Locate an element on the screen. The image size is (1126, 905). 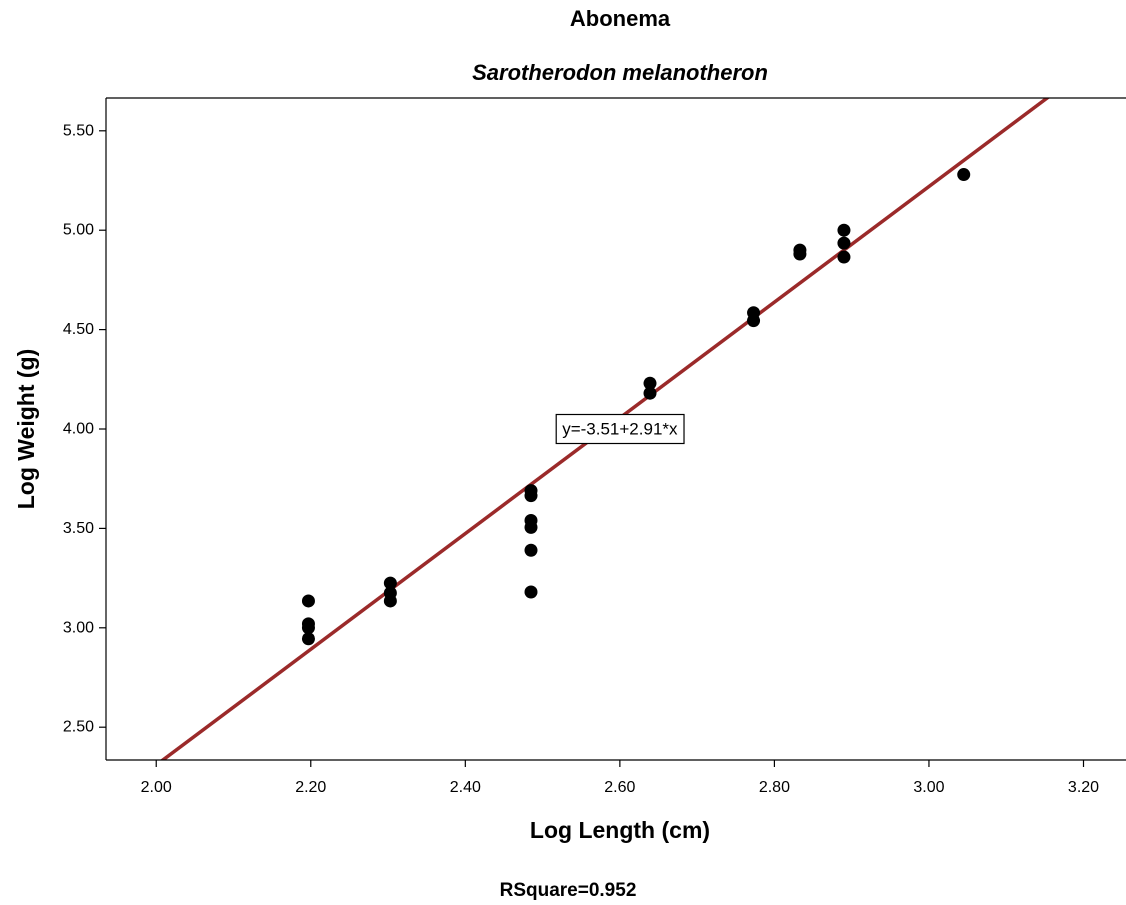
x-tick-label: 2.40 is located at coordinates (465, 787).